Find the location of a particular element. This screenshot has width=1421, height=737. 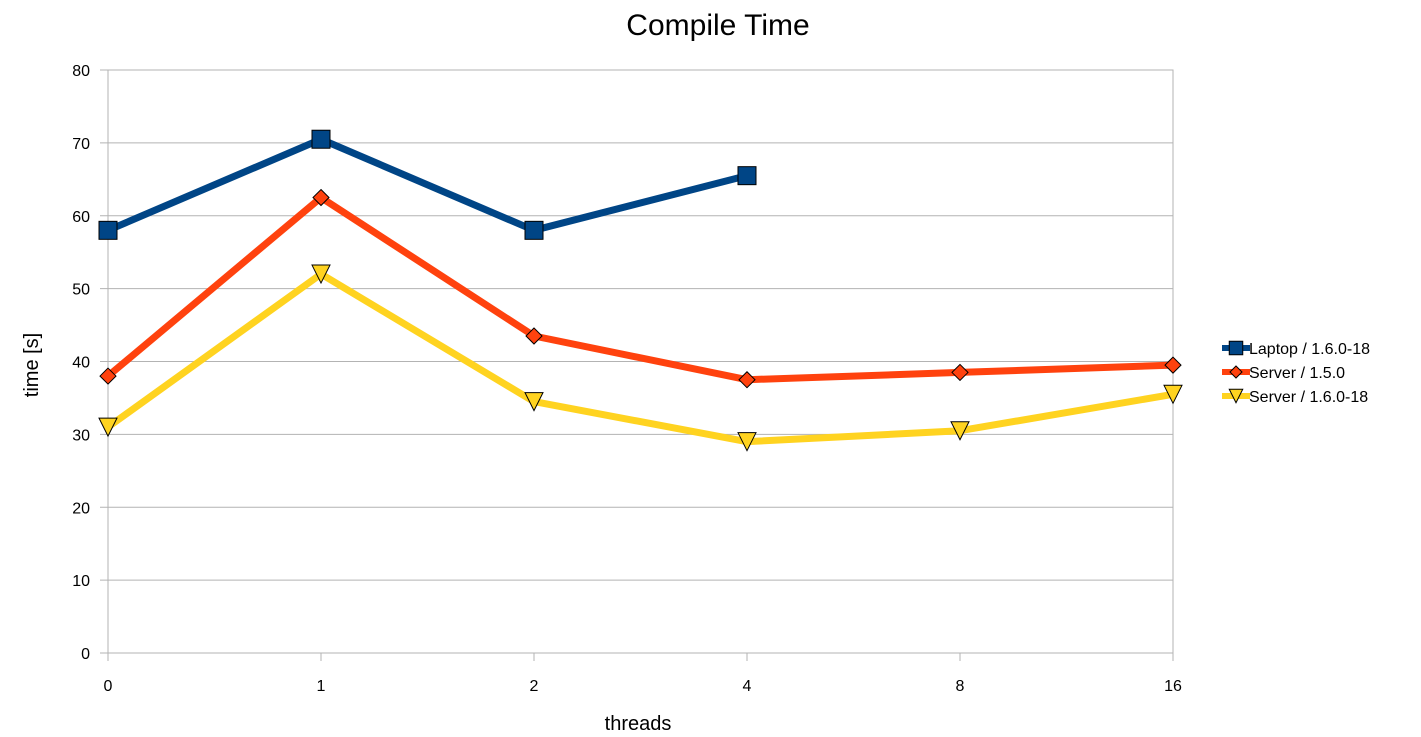

legend-item: Server / 1.5.0 is located at coordinates (1283, 373).